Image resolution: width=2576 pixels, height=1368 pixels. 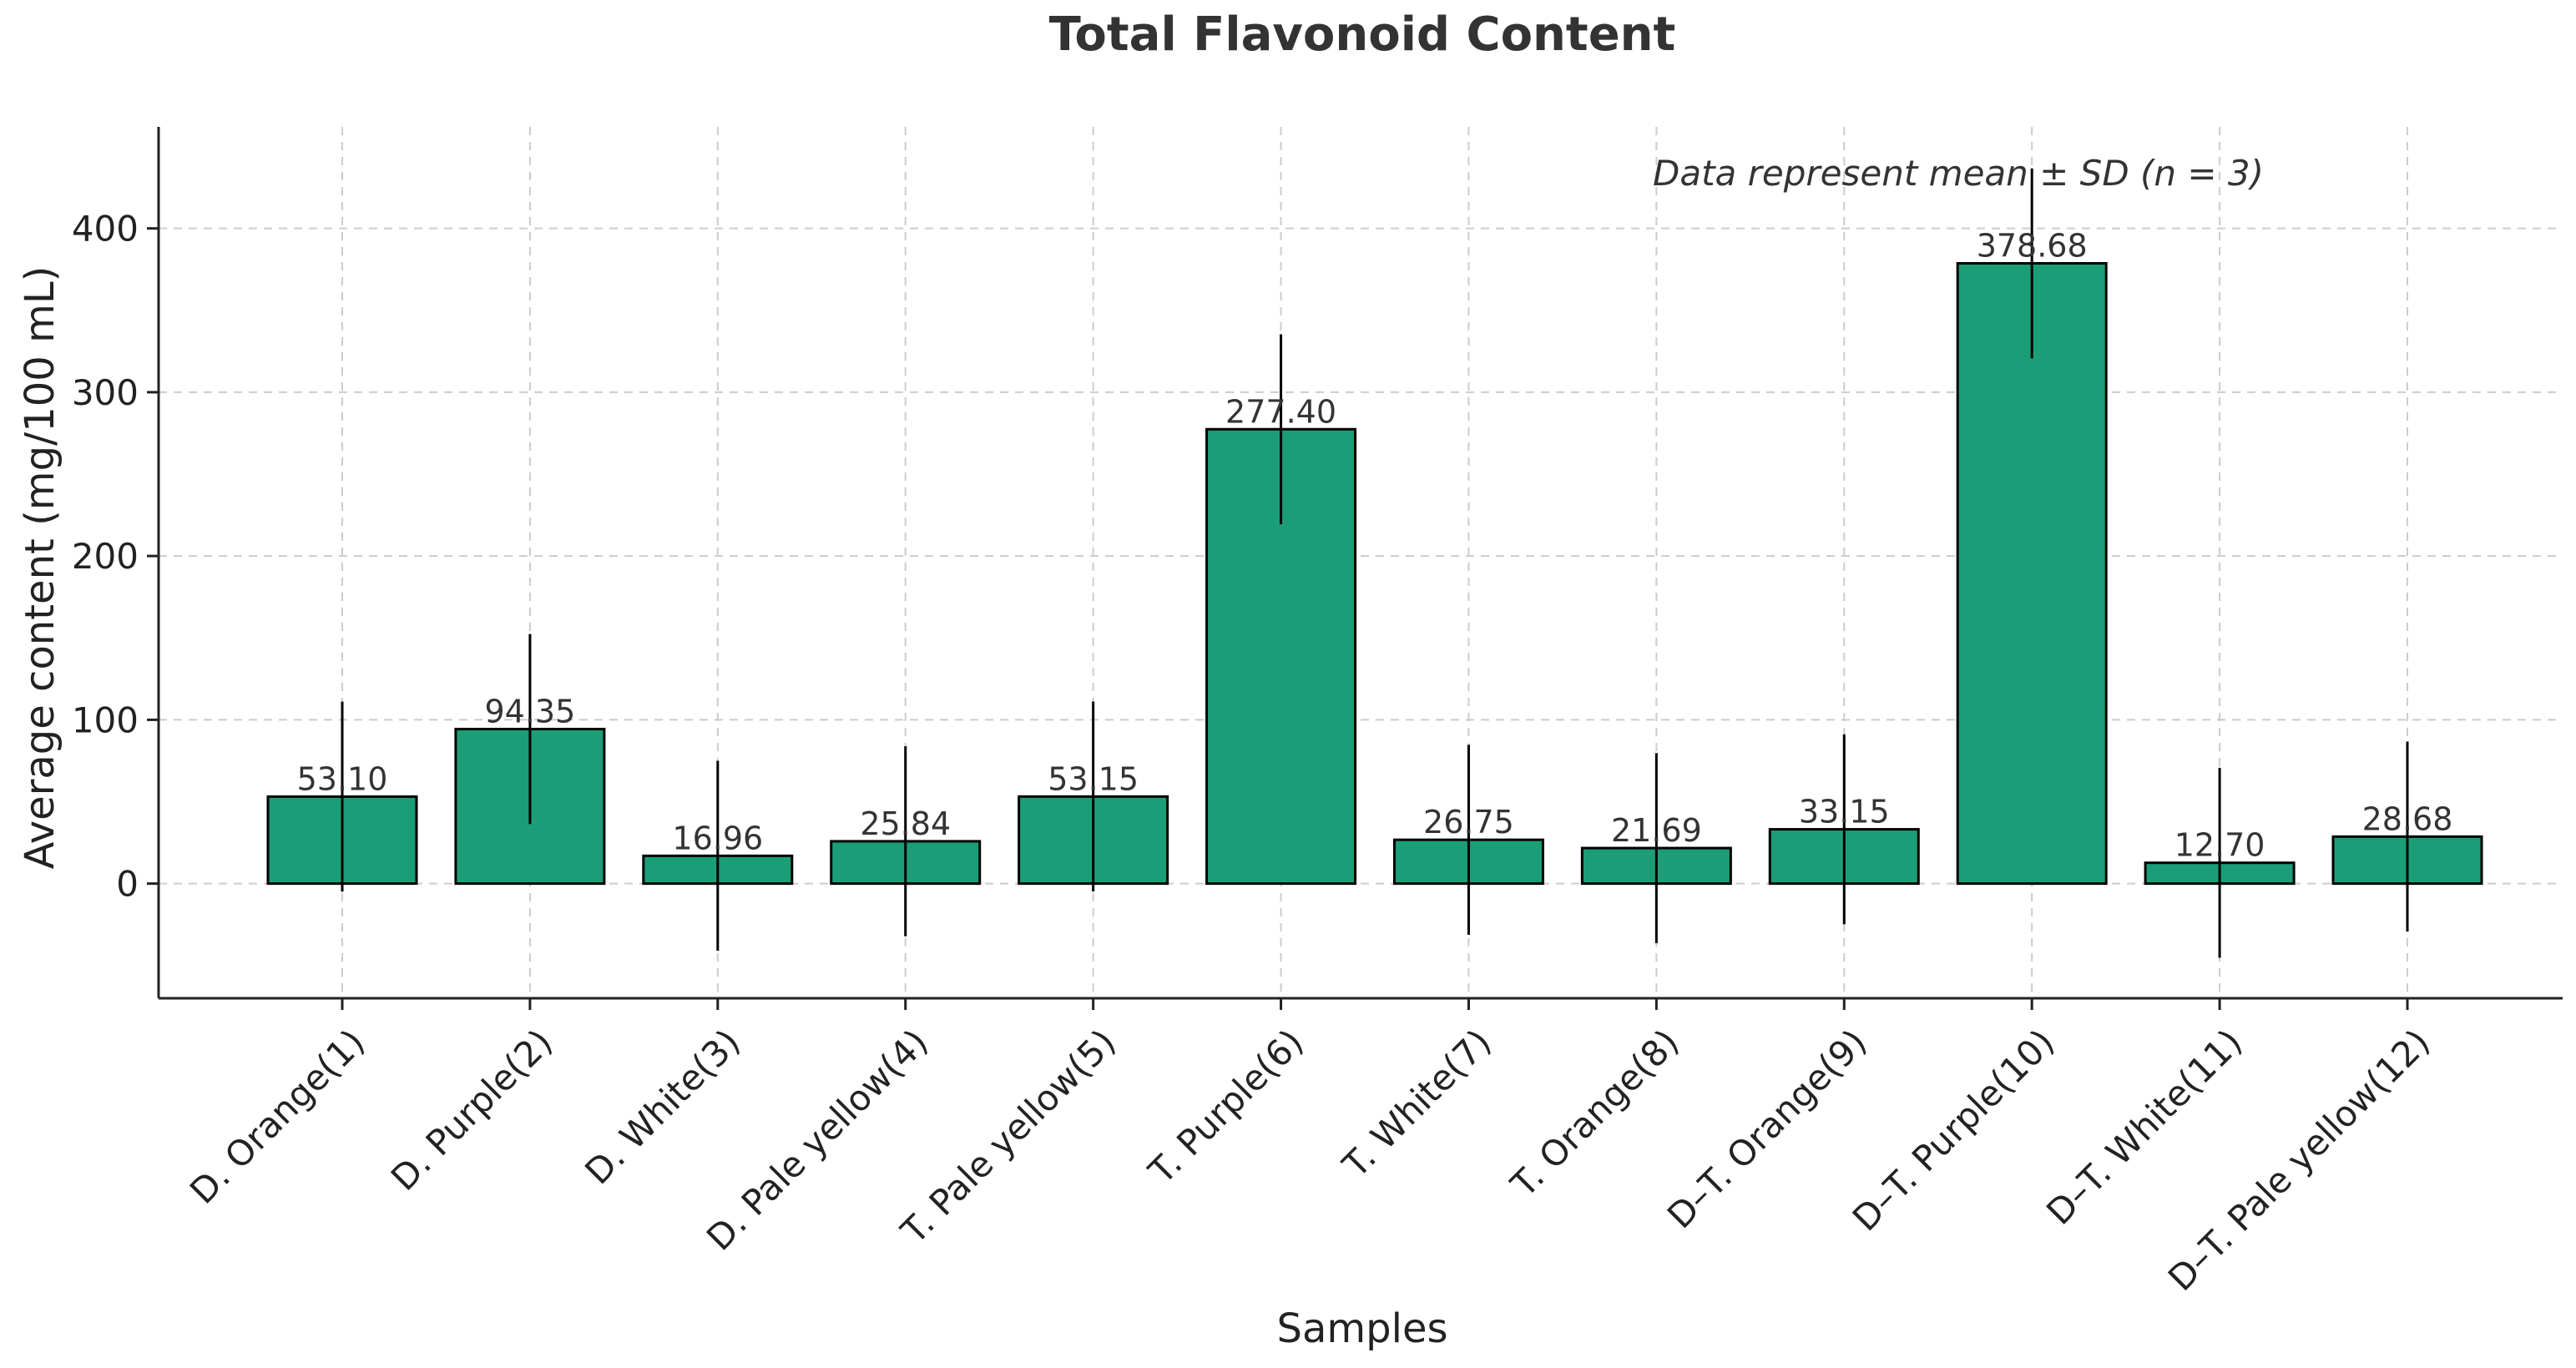 I want to click on x-axis-label: Samples, so click(x=1362, y=1328).